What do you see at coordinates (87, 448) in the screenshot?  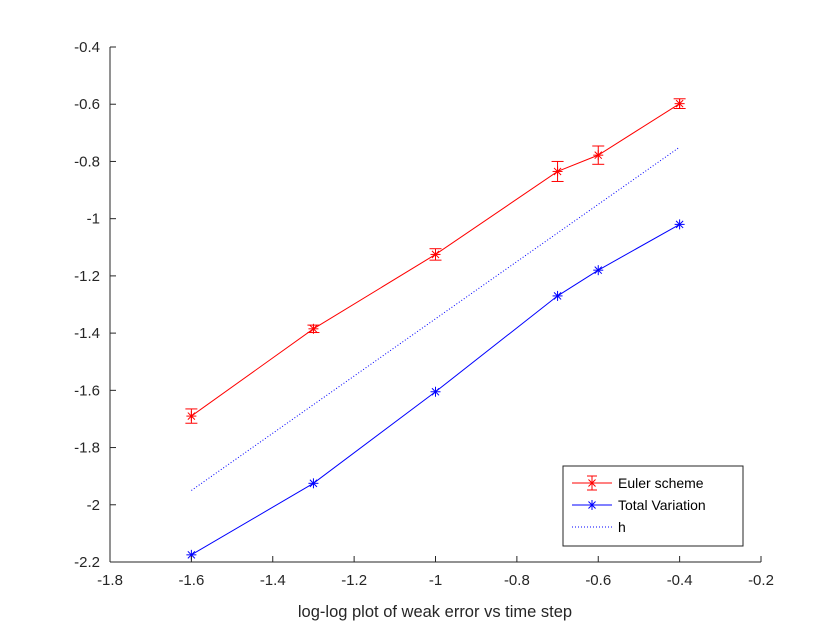 I see `y-tick-label: -1.8` at bounding box center [87, 448].